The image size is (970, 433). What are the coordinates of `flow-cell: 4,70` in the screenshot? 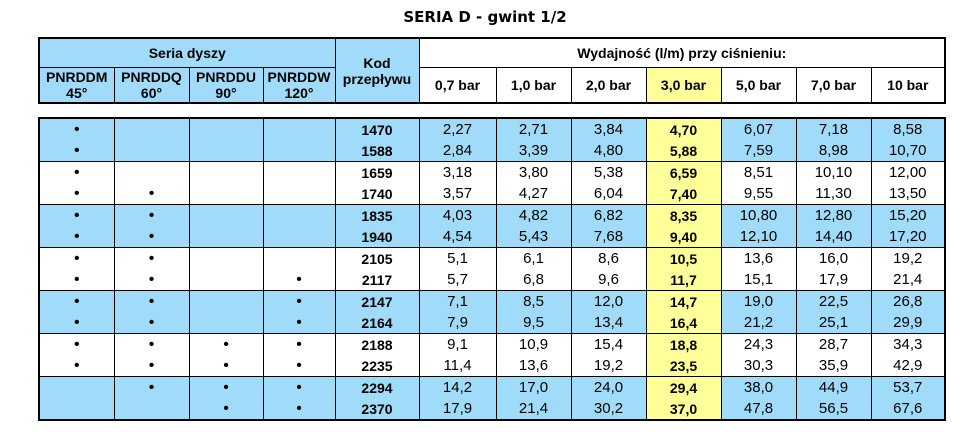 It's located at (683, 129).